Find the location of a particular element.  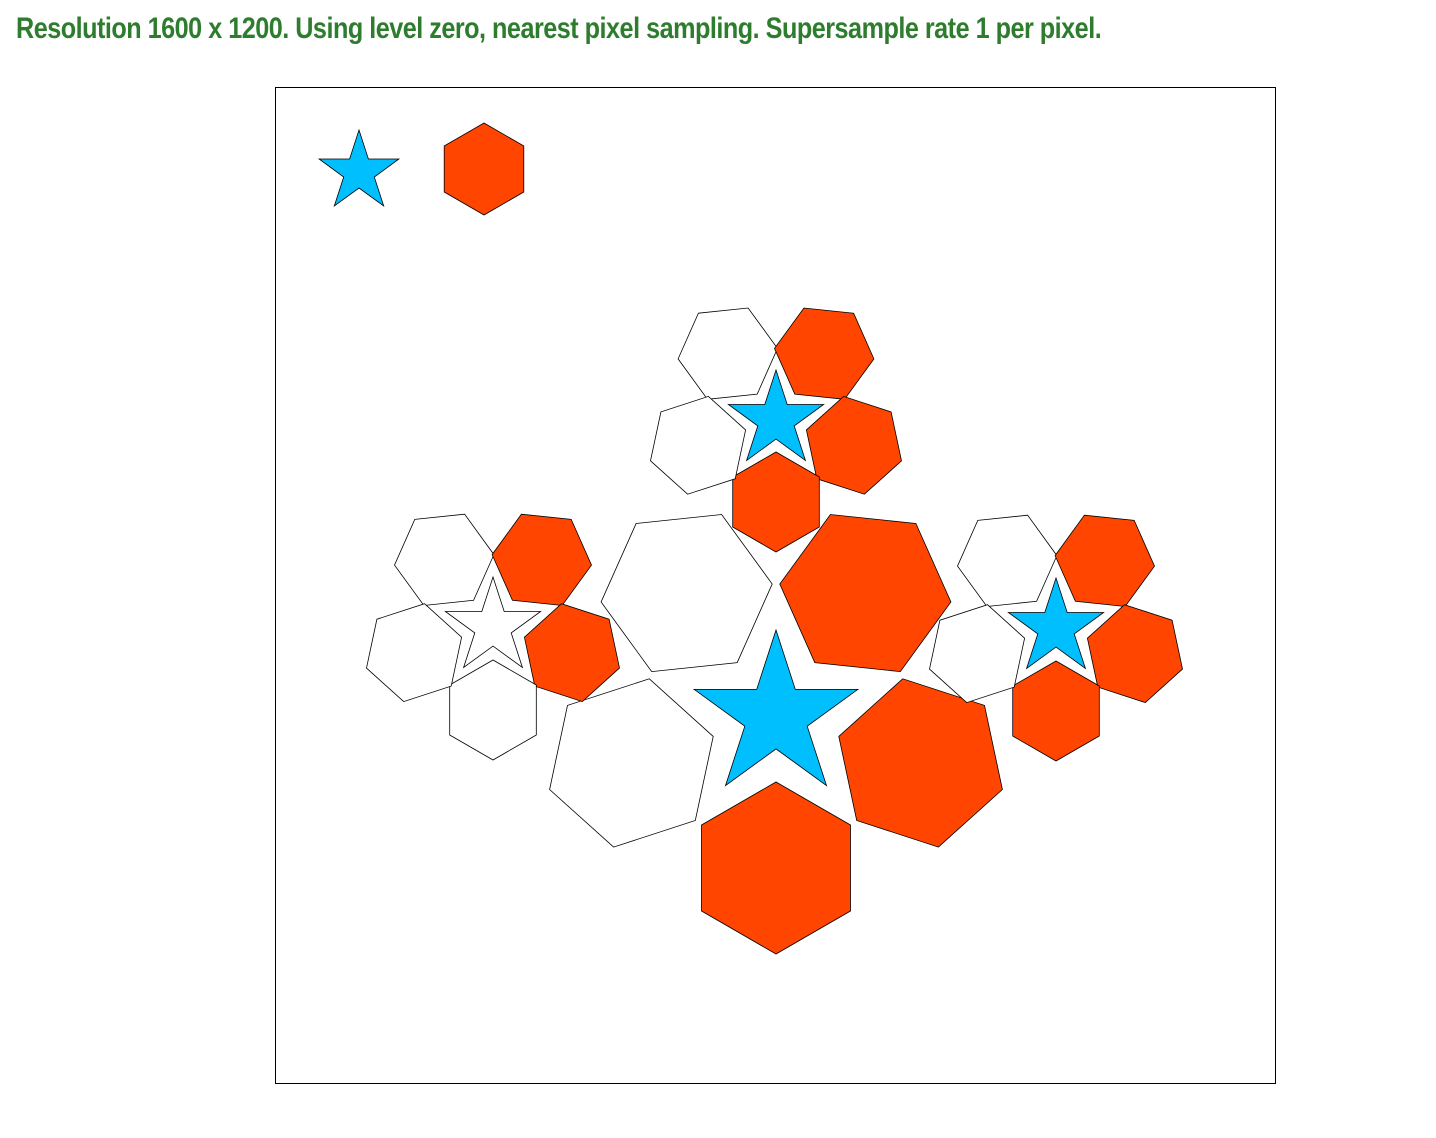

legend-hexagon-icon is located at coordinates (484, 169).